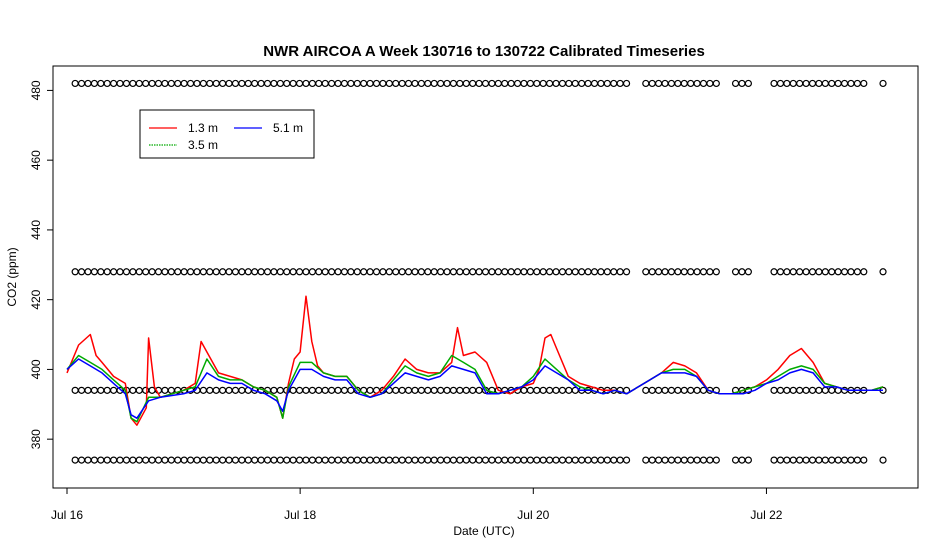 Image resolution: width=936 pixels, height=540 pixels. What do you see at coordinates (203, 128) in the screenshot?
I see `legend-label-1-3m: 1.3 m` at bounding box center [203, 128].